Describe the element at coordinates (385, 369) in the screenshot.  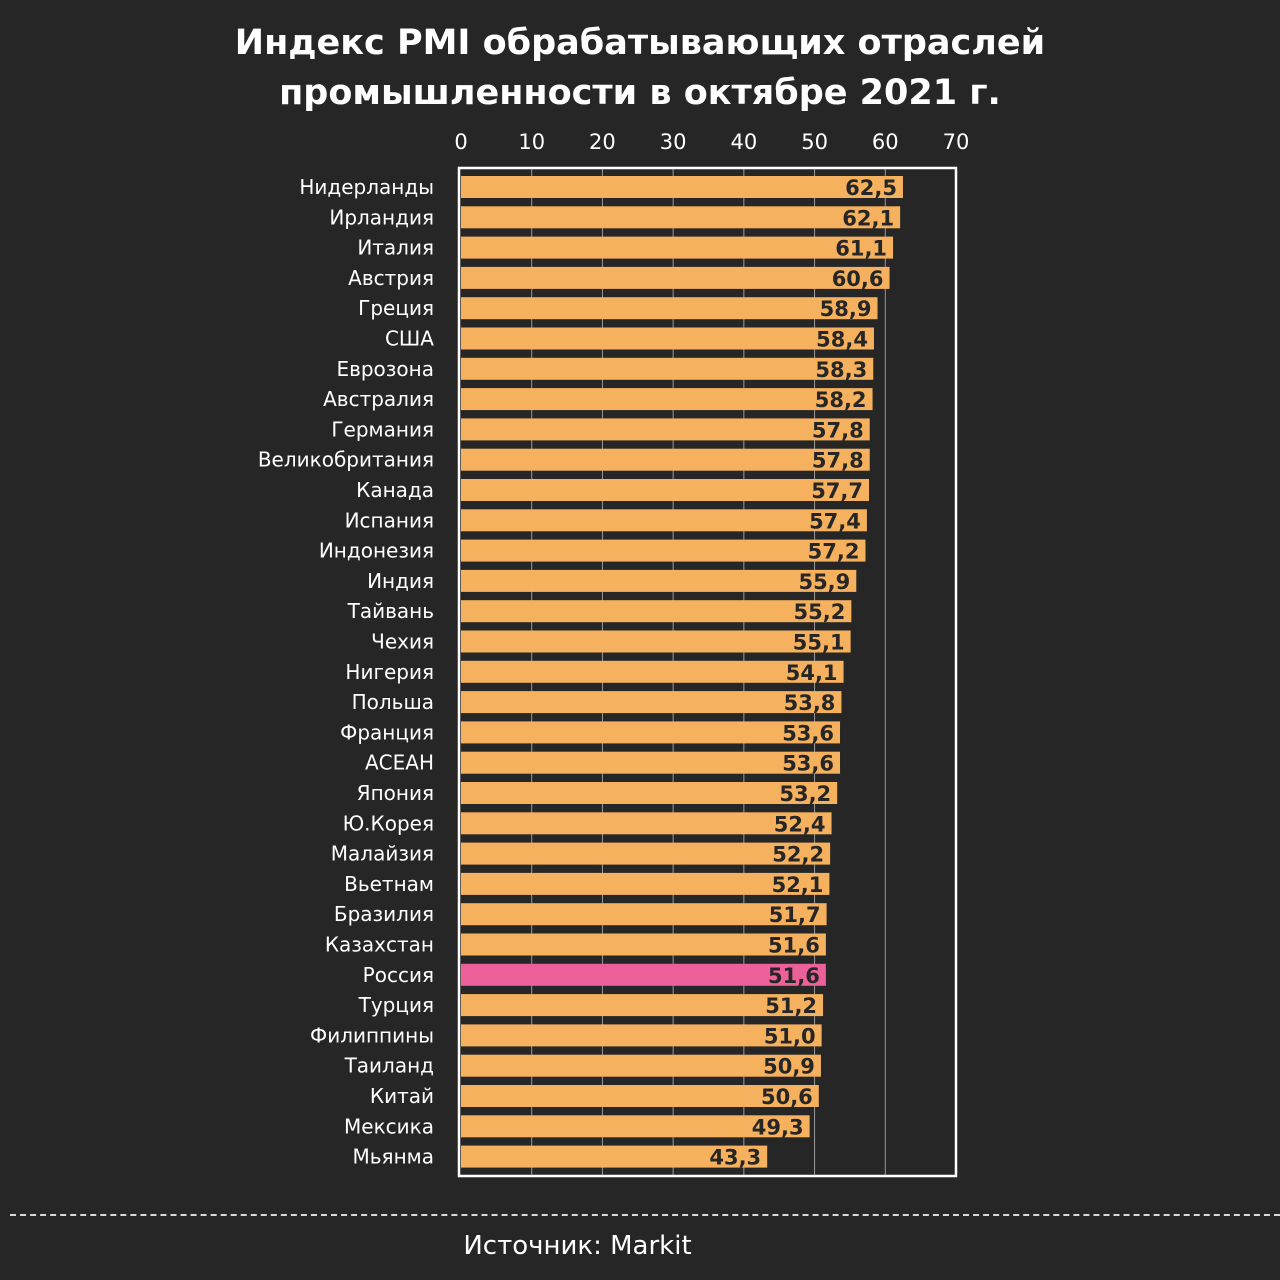
I see `category-label: Еврозона` at that location.